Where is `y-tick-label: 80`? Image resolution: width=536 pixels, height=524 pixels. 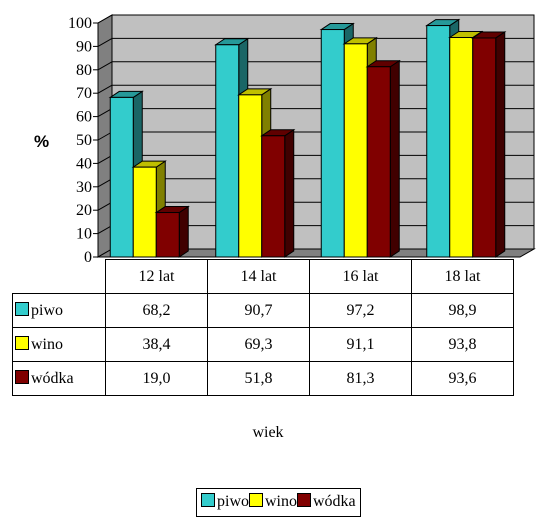 y-tick-label: 80 is located at coordinates (84, 70).